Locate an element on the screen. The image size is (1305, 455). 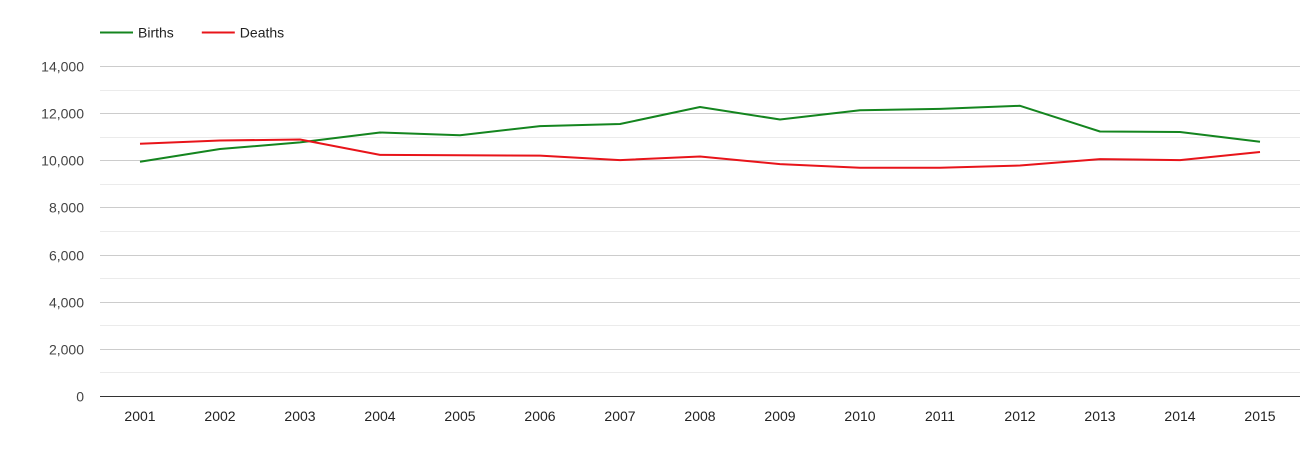
legend-label: Births is located at coordinates (156, 33).